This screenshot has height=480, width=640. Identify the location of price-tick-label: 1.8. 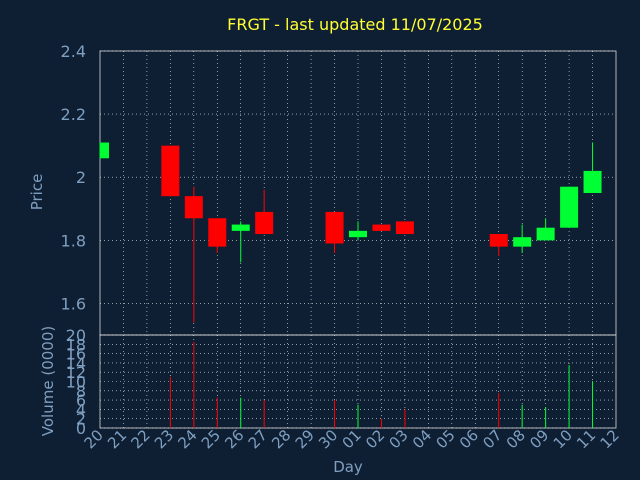
(73, 240).